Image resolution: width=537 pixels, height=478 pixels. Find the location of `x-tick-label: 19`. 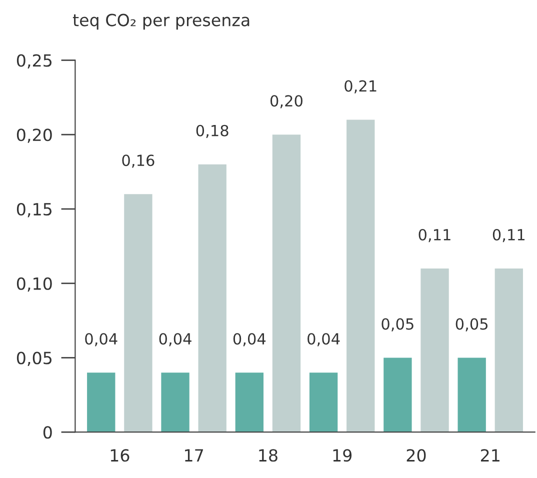

x-tick-label: 19 is located at coordinates (342, 455).